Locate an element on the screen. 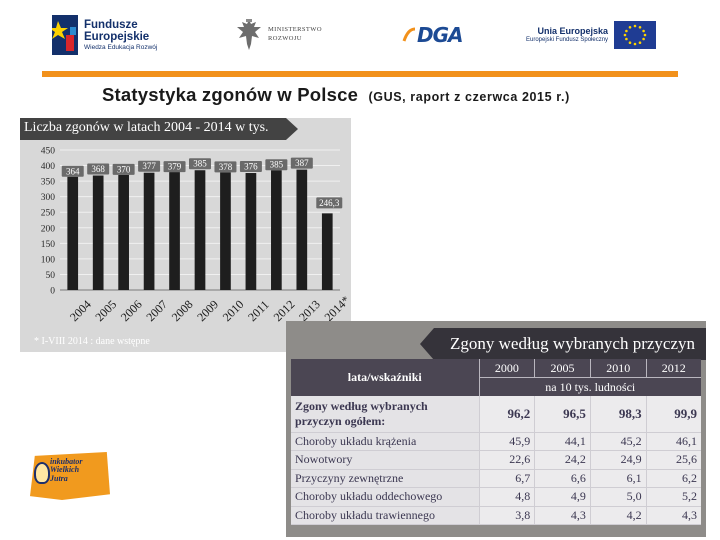  table-cell: 44,1 is located at coordinates (562, 441).